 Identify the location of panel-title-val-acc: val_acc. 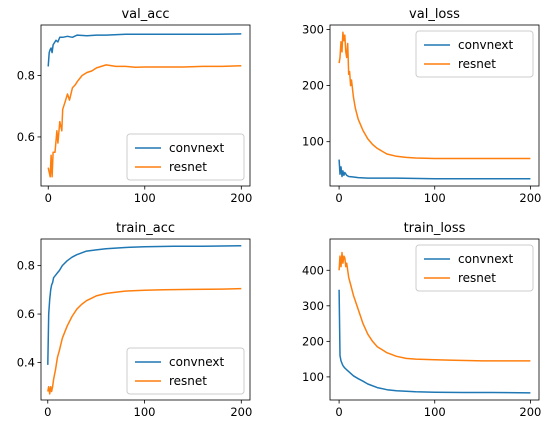
(145, 14).